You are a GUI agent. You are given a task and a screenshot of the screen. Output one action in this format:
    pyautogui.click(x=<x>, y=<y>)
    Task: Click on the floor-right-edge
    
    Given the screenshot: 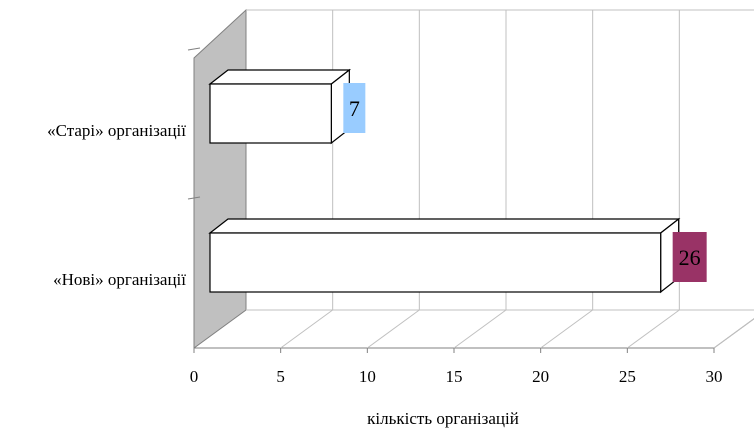 What is the action you would take?
    pyautogui.click(x=733, y=333)
    